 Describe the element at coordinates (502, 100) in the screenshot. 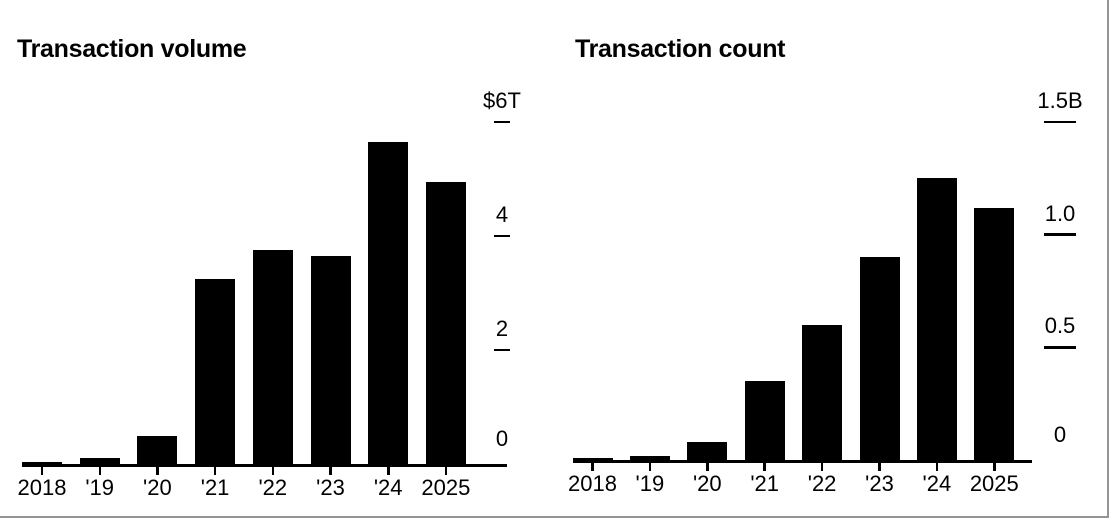

I see `y-axis-label: $6T` at that location.